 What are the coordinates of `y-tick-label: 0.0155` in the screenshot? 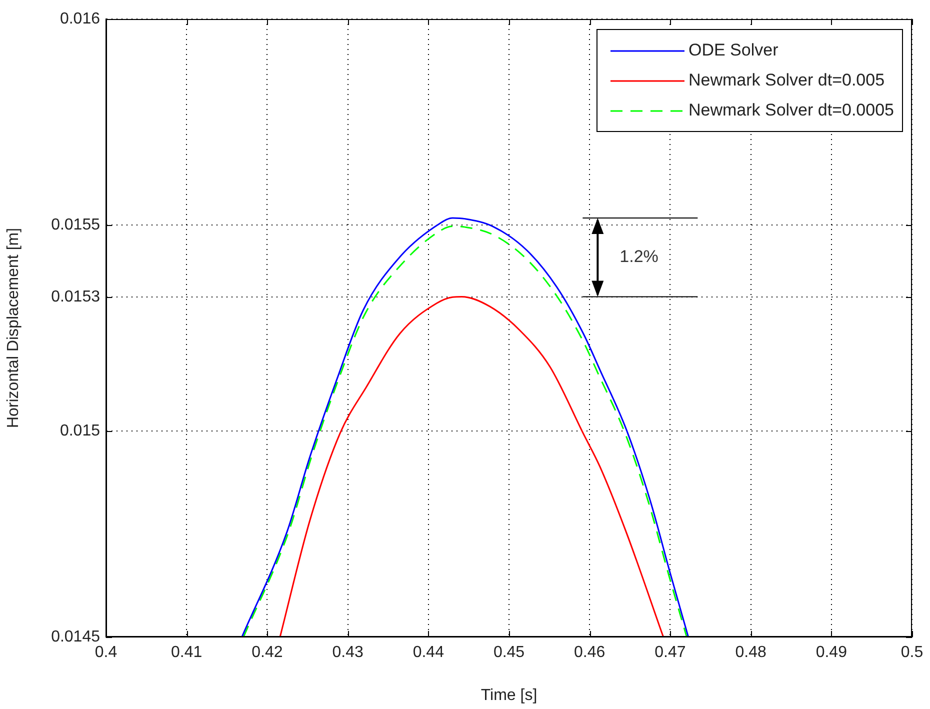 It's located at (75, 225).